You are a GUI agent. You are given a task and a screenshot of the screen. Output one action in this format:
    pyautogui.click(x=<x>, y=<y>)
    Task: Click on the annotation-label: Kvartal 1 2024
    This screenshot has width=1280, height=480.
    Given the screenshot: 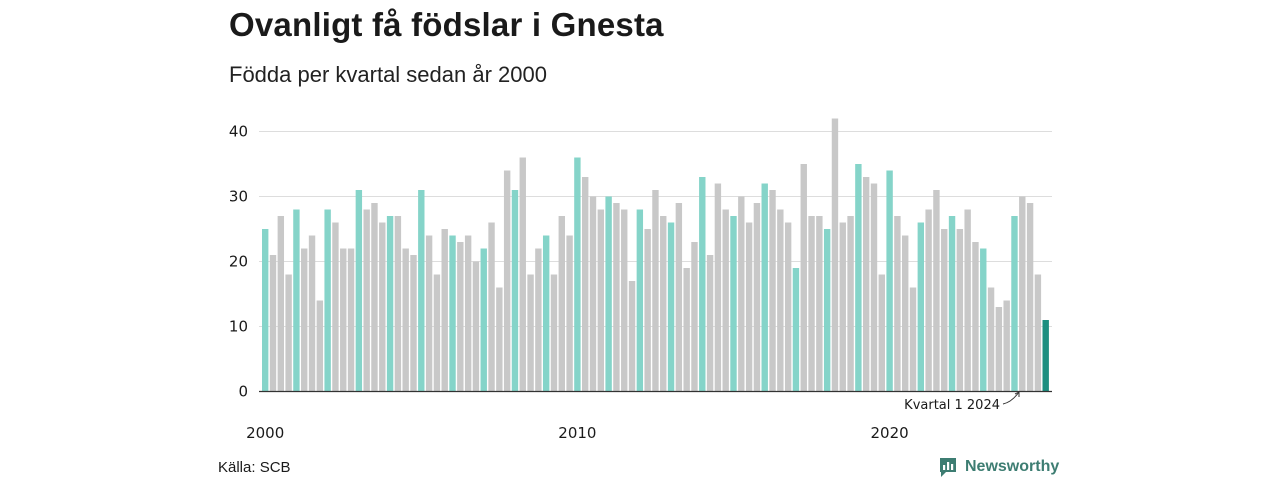 What is the action you would take?
    pyautogui.click(x=952, y=405)
    